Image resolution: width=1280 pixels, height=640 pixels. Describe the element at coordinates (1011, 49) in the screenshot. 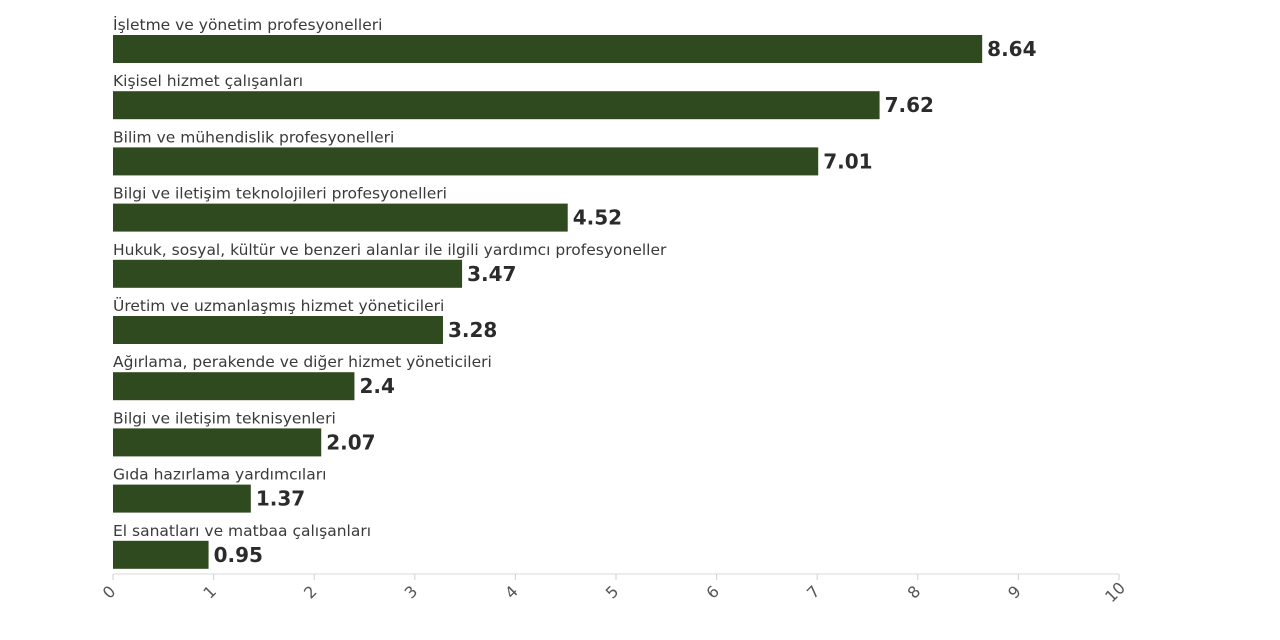

I see `value-label: 8.64` at that location.